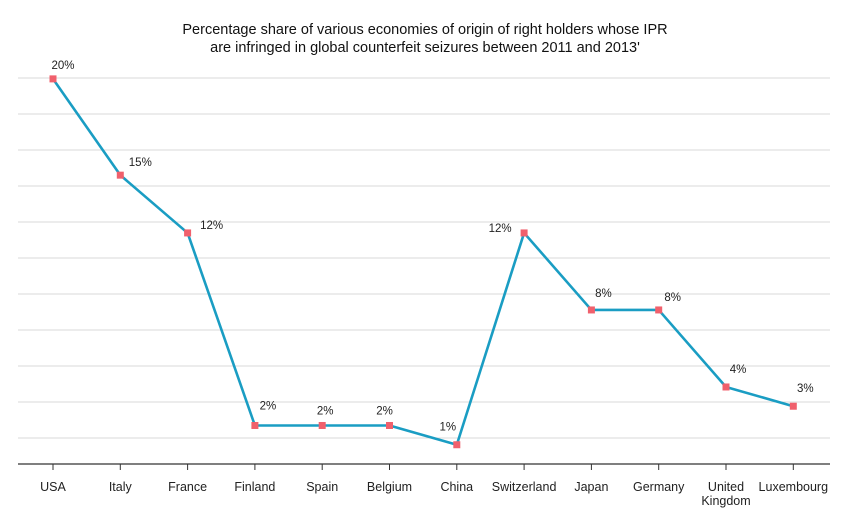  What do you see at coordinates (62, 66) in the screenshot?
I see `data-label: 20%` at bounding box center [62, 66].